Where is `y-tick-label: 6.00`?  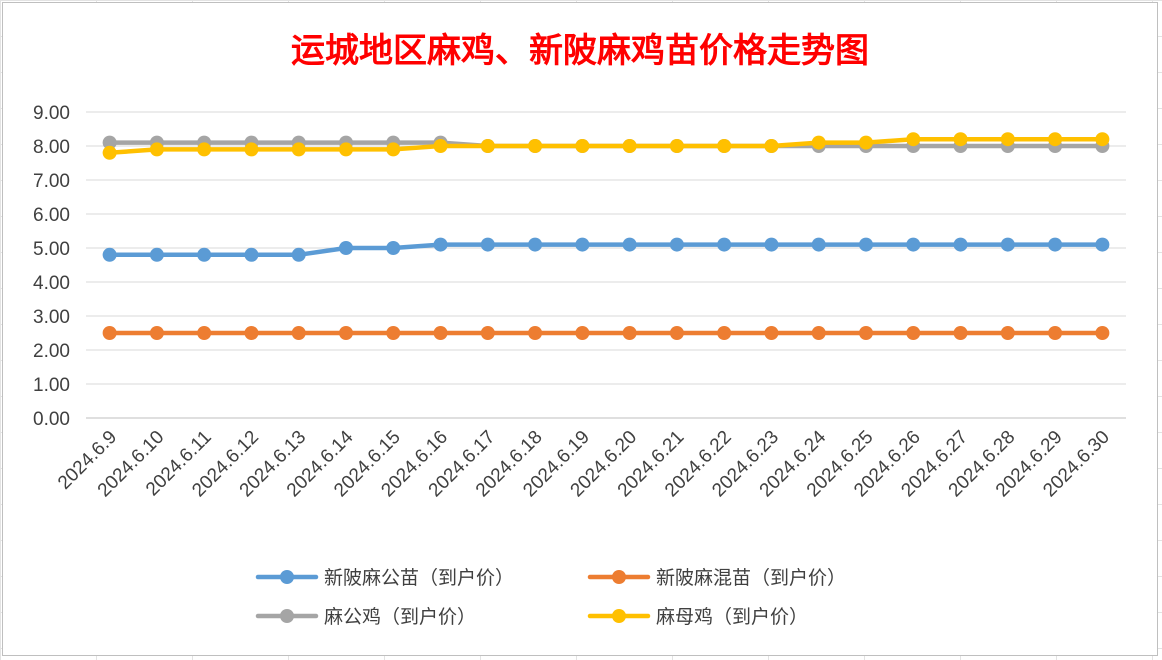 y-tick-label: 6.00 is located at coordinates (51, 215).